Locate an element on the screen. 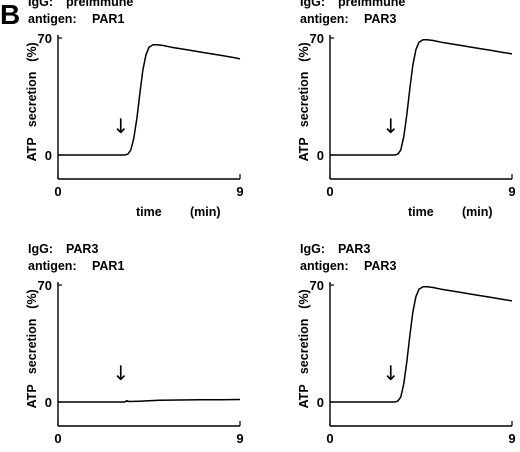  panel-letter: B is located at coordinates (10, 15).